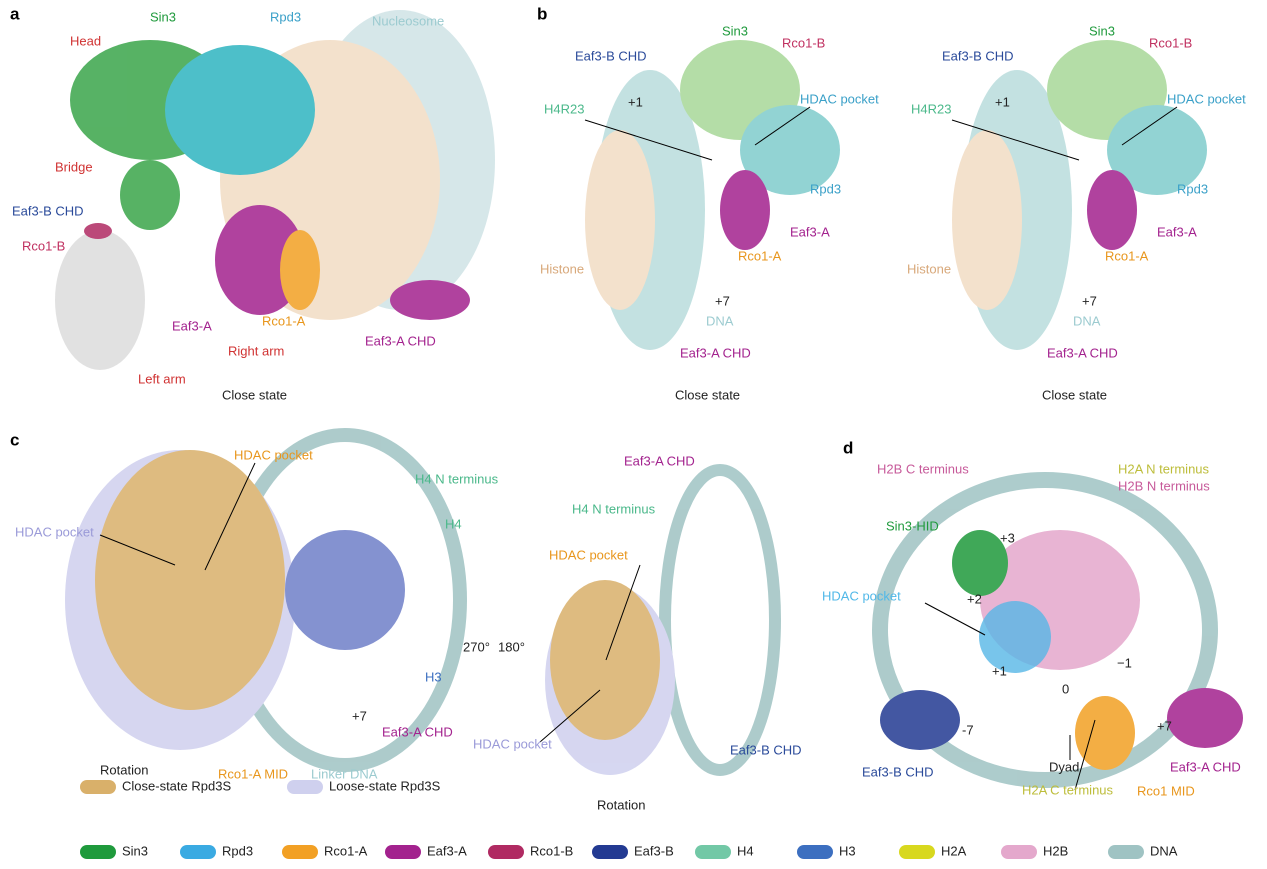 The height and width of the screenshot is (869, 1267). I want to click on label: +2, so click(974, 598).